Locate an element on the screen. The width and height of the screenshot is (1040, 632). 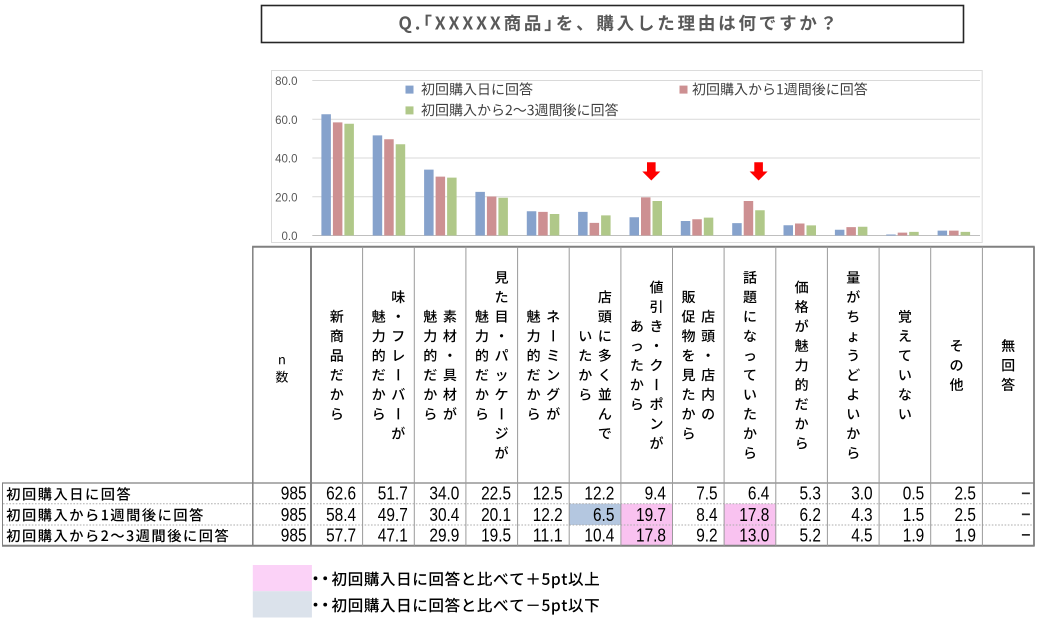
svg-text: 1.5 is located at coordinates (913, 515).